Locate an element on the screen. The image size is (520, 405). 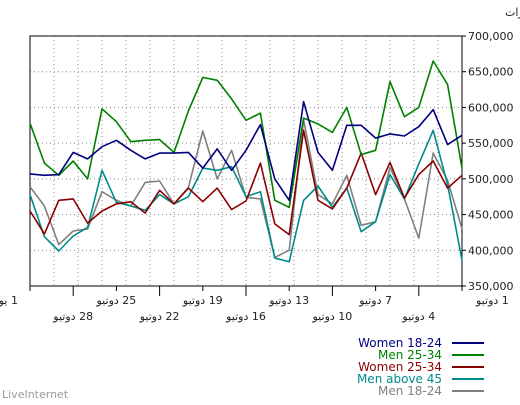
y-tick-label: 600,000 is located at coordinates (491, 107).